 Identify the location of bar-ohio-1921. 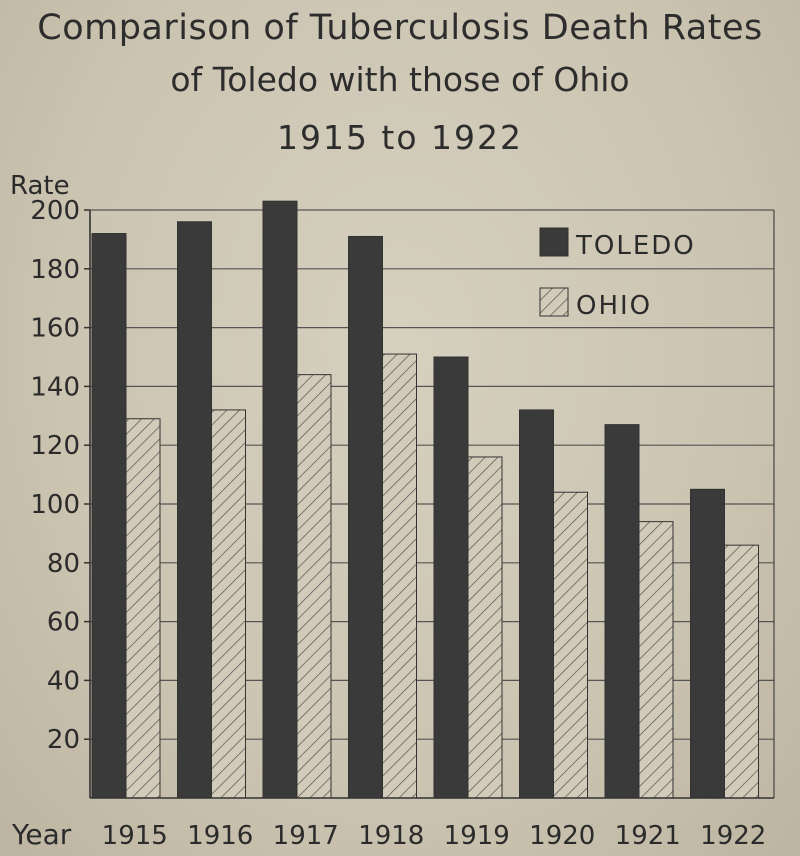
(656, 660).